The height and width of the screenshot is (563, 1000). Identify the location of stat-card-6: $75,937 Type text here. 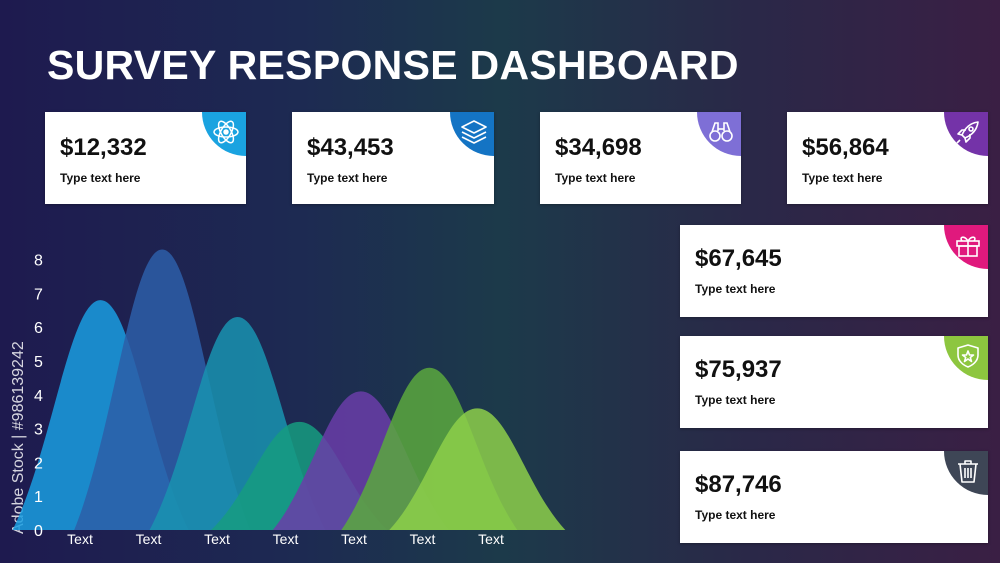
(834, 382).